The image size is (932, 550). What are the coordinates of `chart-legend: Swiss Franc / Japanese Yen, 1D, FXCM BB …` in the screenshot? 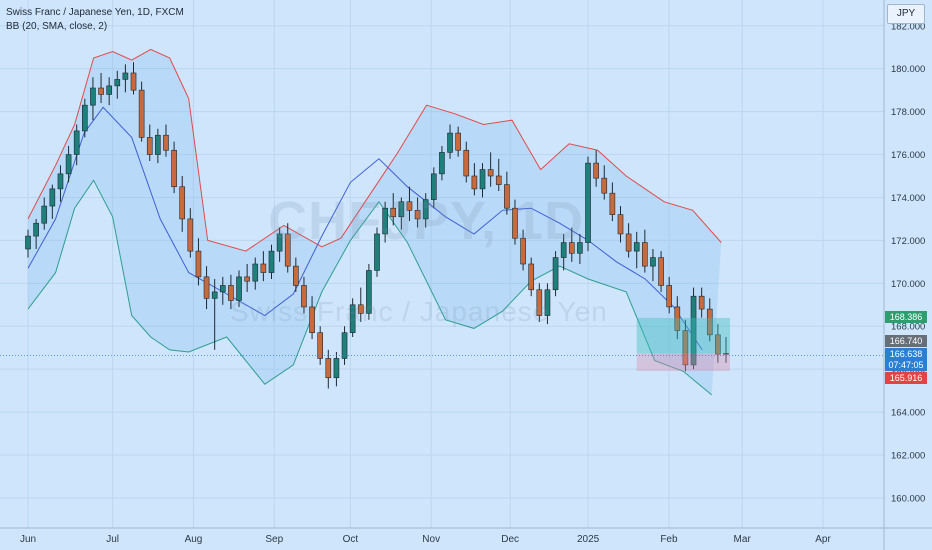 It's located at (95, 20).